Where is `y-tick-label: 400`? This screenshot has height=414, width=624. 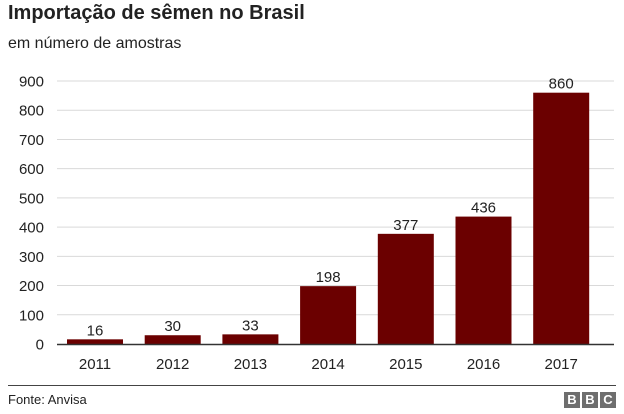
y-tick-label: 400 is located at coordinates (31, 228).